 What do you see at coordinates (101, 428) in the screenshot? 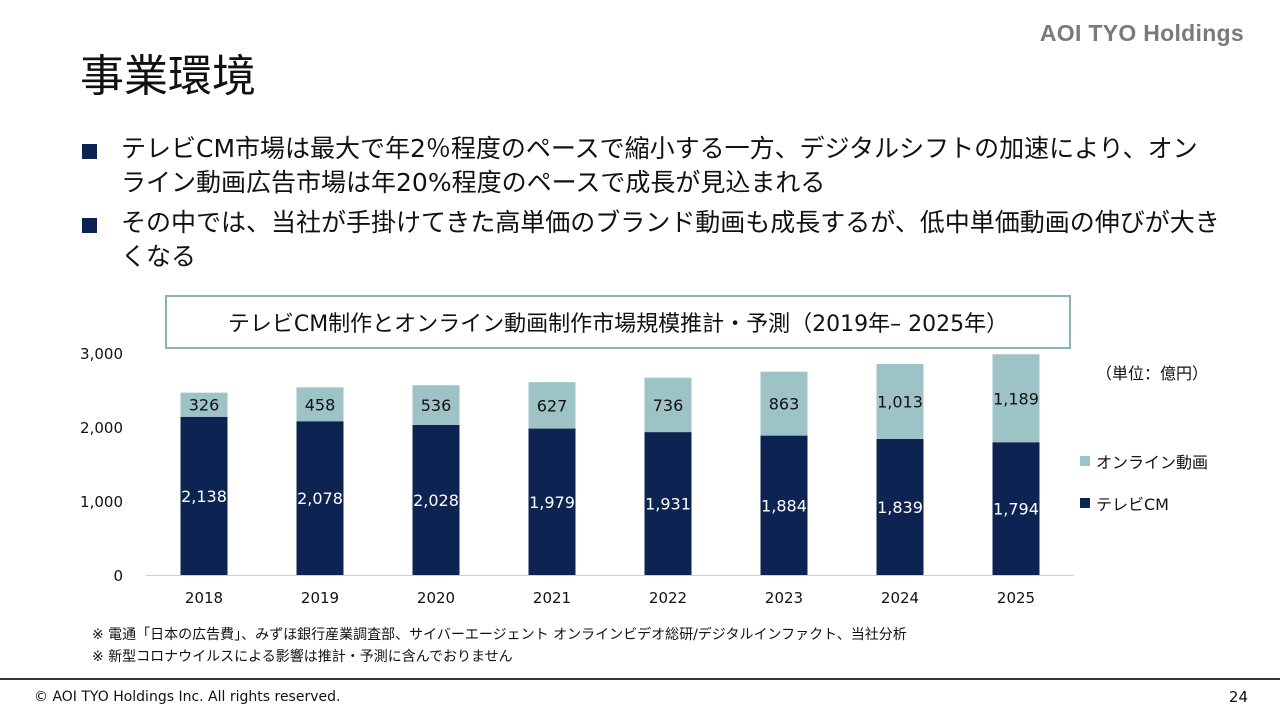
I see `y-tick-label: 2,000` at bounding box center [101, 428].